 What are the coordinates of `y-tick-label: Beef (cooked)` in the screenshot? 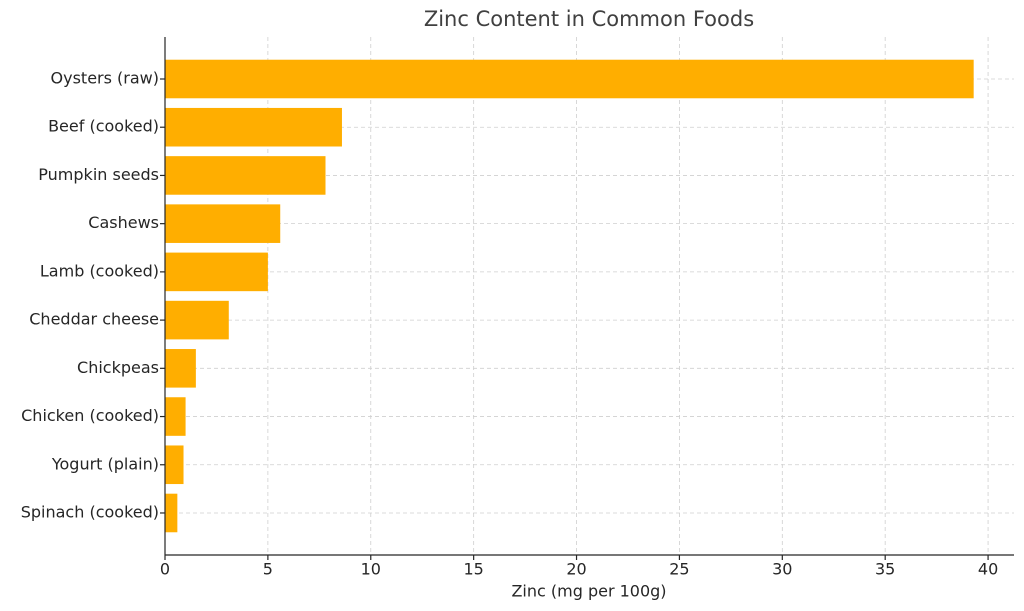 It's located at (103, 126).